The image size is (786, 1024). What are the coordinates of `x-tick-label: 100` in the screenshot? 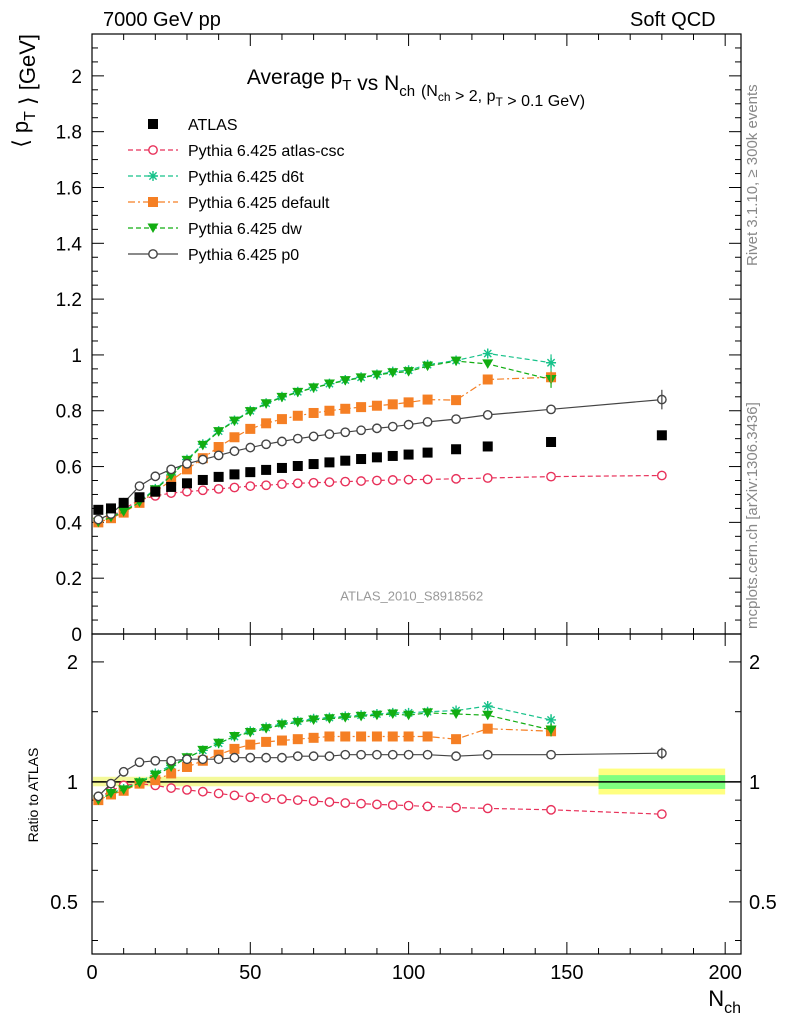 It's located at (408, 973).